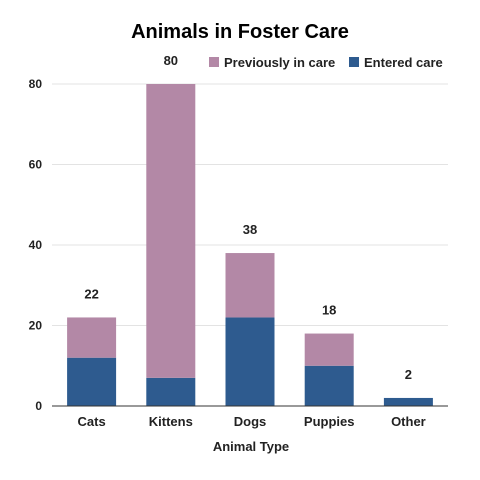  What do you see at coordinates (38, 406) in the screenshot?
I see `y-tick-label: 0` at bounding box center [38, 406].